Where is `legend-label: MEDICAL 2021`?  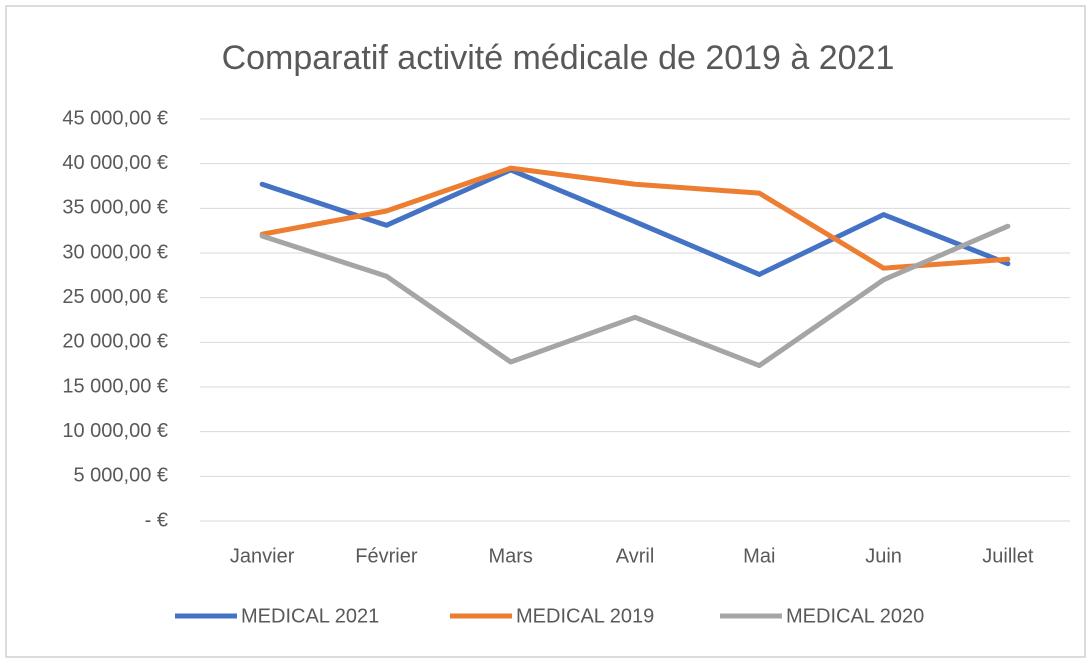 legend-label: MEDICAL 2021 is located at coordinates (310, 616).